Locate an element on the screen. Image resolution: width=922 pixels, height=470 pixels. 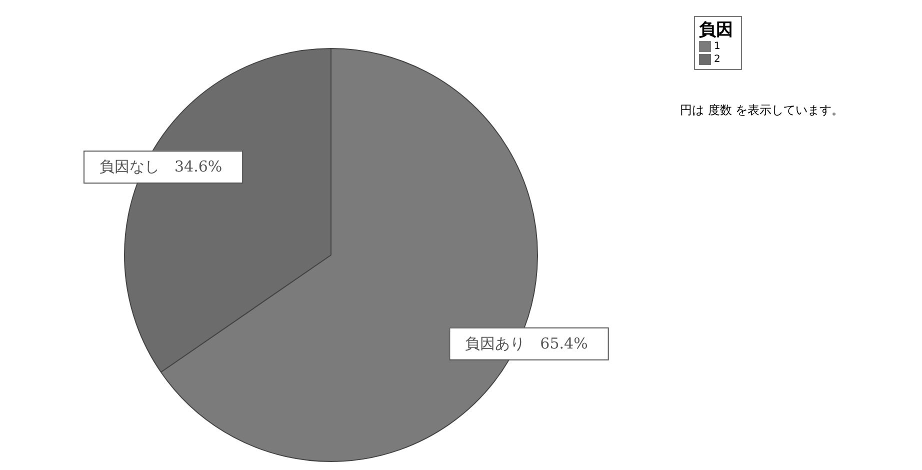
text: 円は 度数 を表示しています。 is located at coordinates (762, 110).